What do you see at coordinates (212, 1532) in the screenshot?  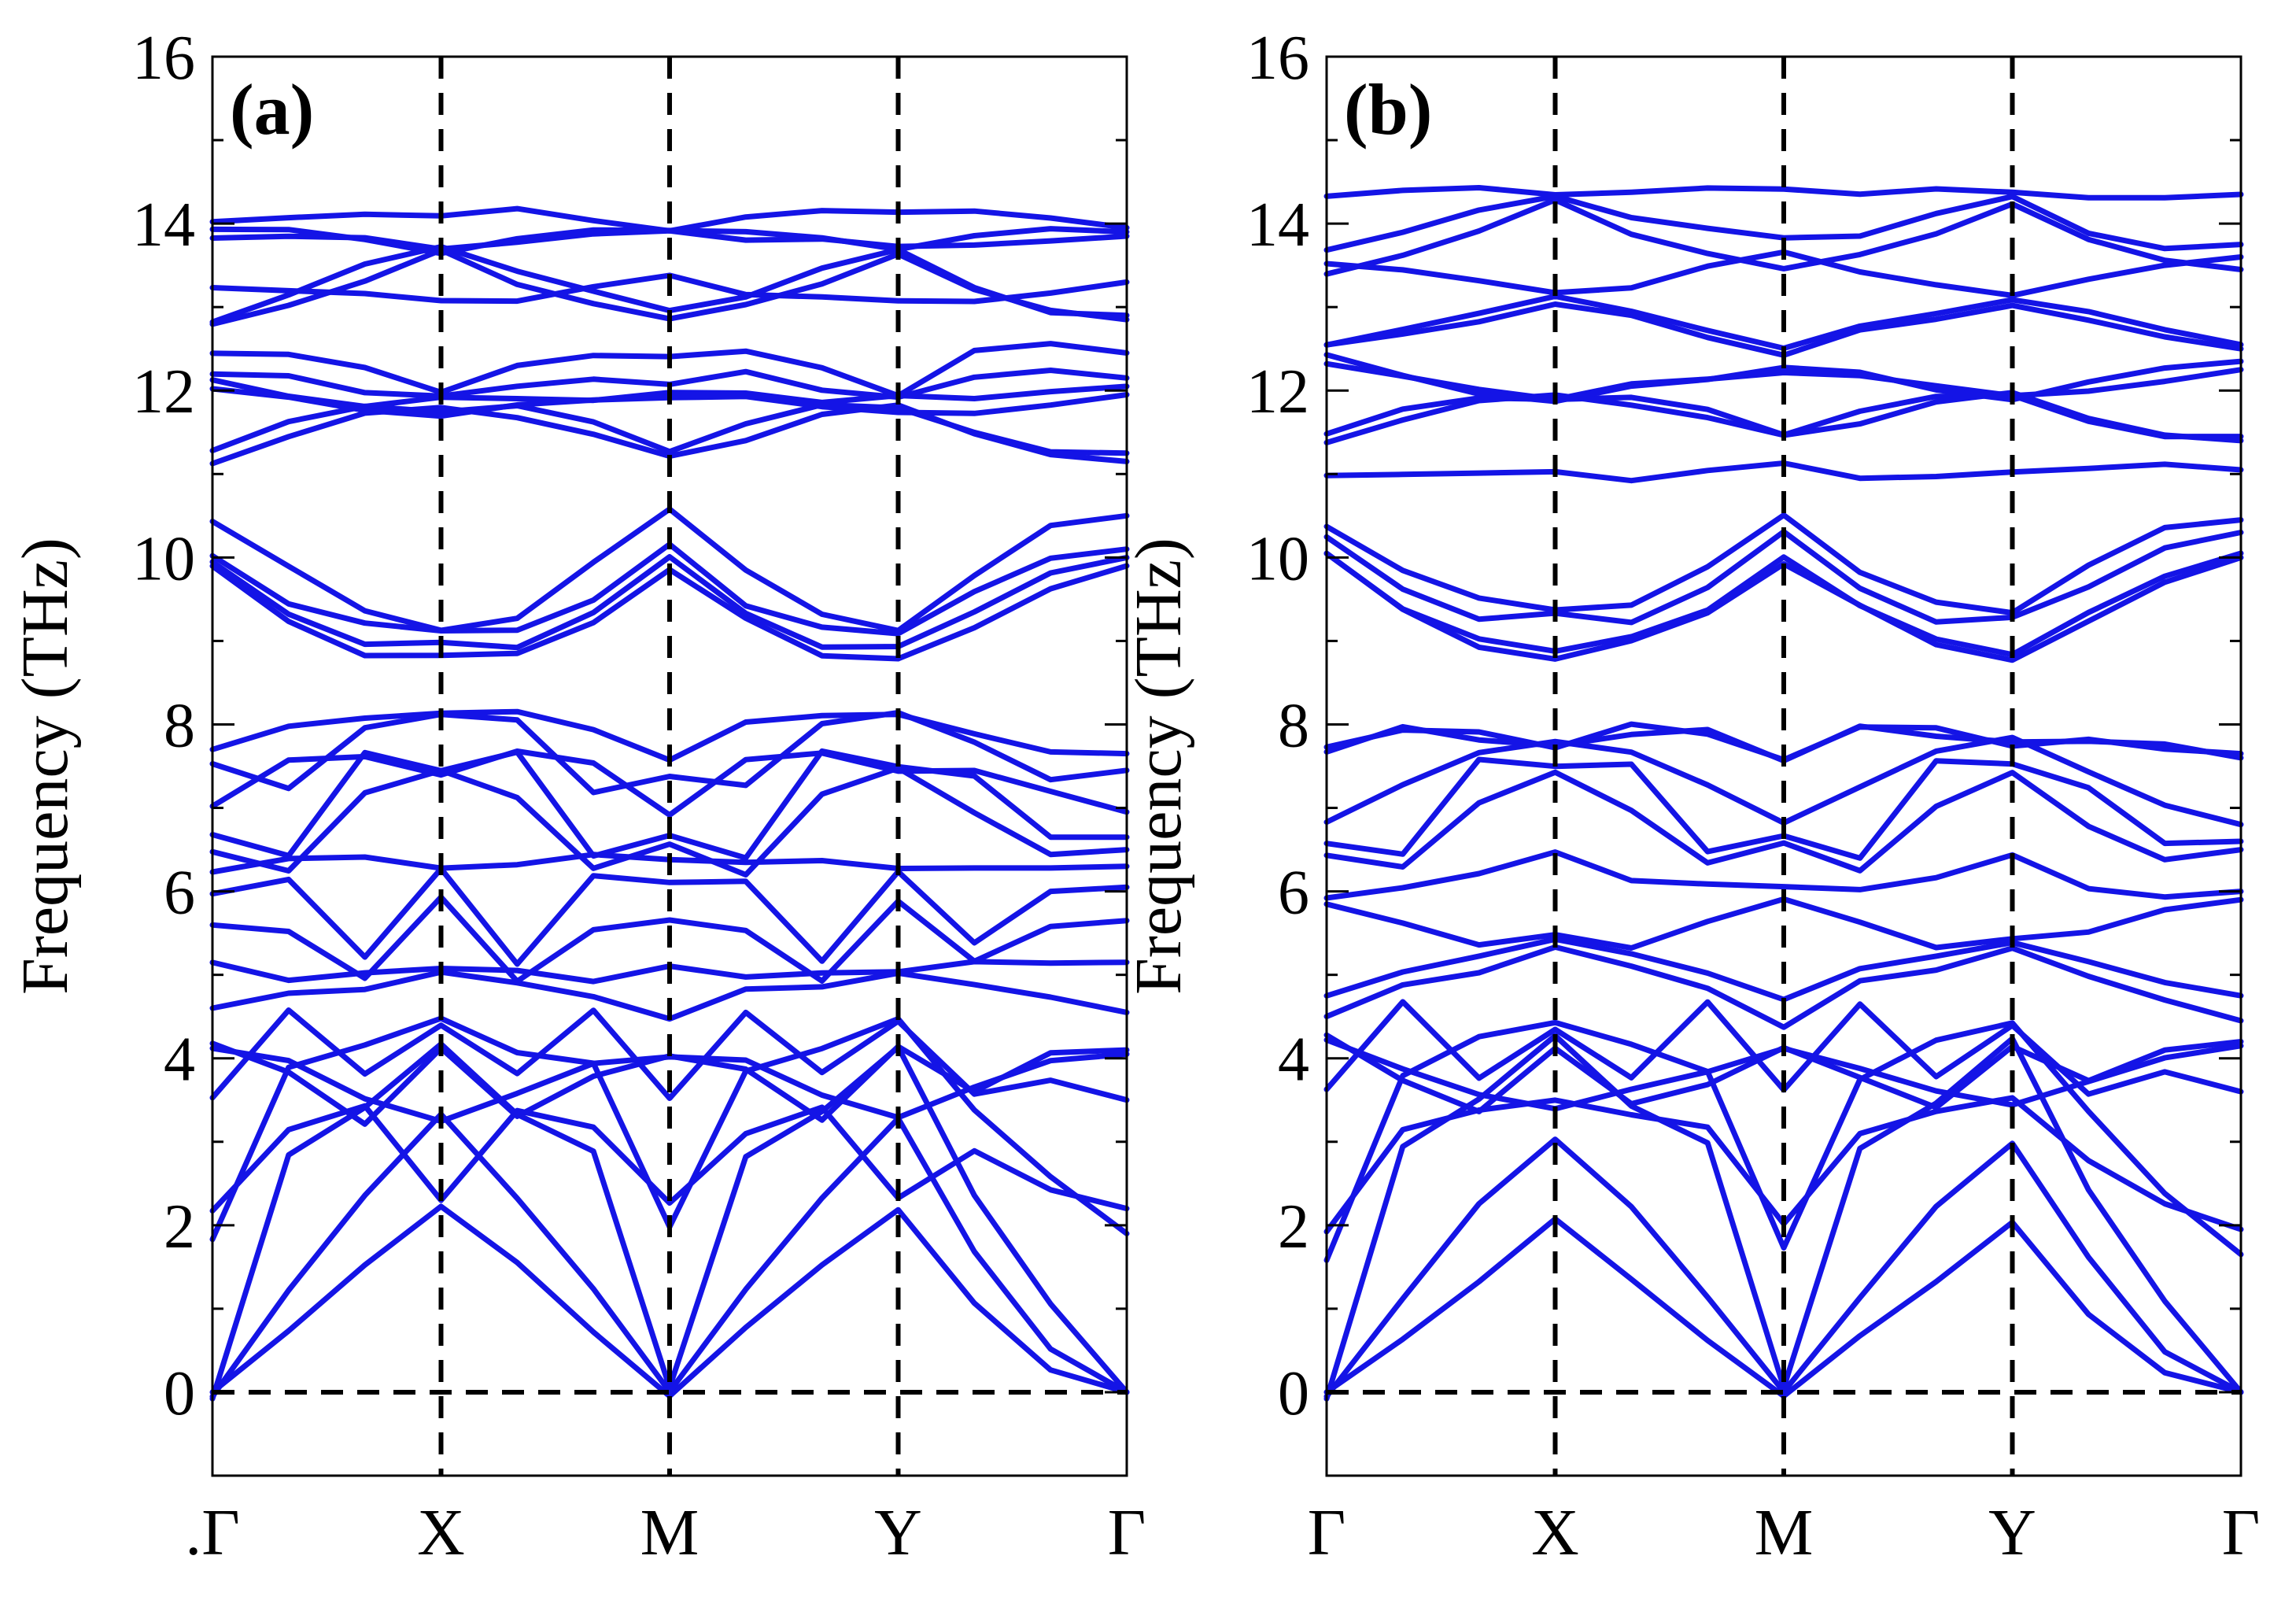 I see `x-tick-label: .Γ` at bounding box center [212, 1532].